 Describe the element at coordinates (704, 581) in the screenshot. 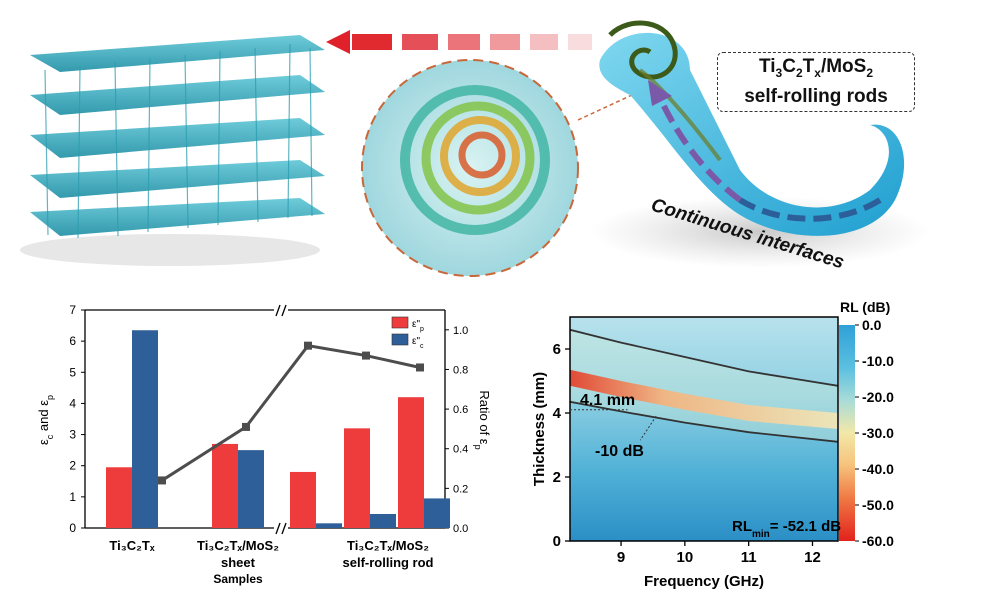

I see `x-axis-label: Frequency (GHz)` at that location.